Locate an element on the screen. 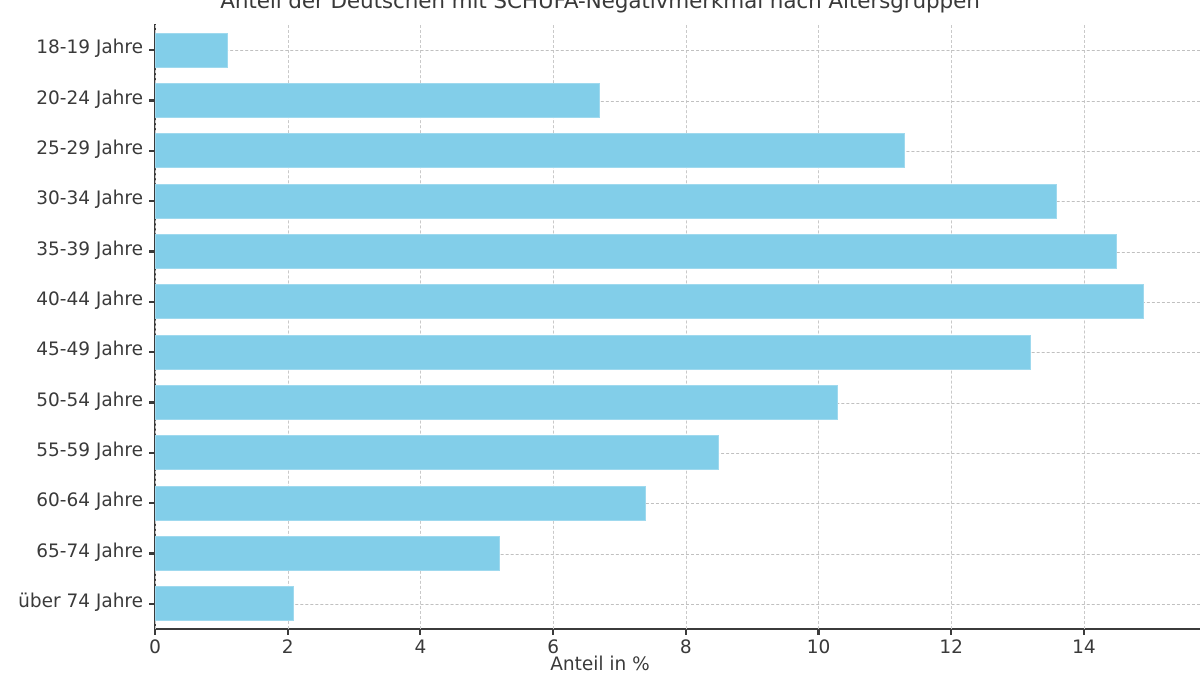 The image size is (1200, 675). y-tick-label: 40-44 Jahre is located at coordinates (89, 299).